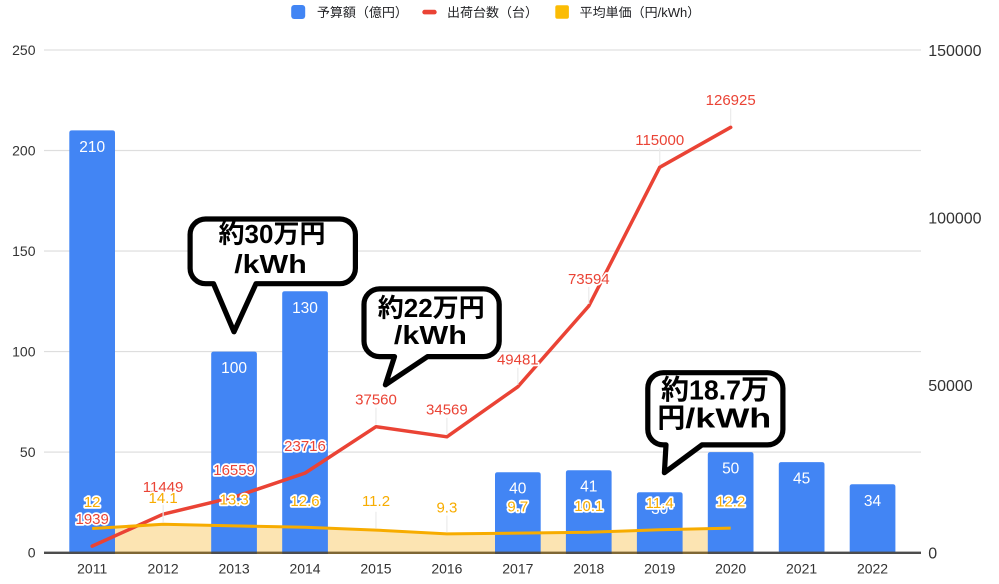  I want to click on svg-text: 115000, so click(659, 140).